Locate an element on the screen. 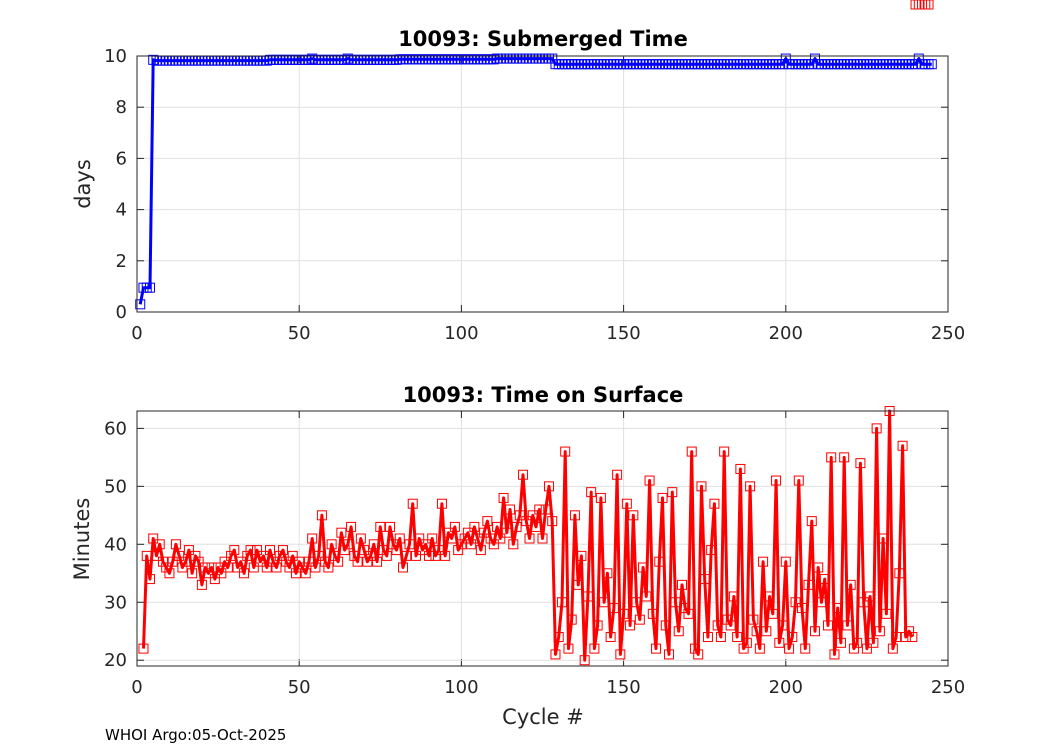 The width and height of the screenshot is (1050, 750). bottom-y-tick-label: 60 is located at coordinates (115, 428).